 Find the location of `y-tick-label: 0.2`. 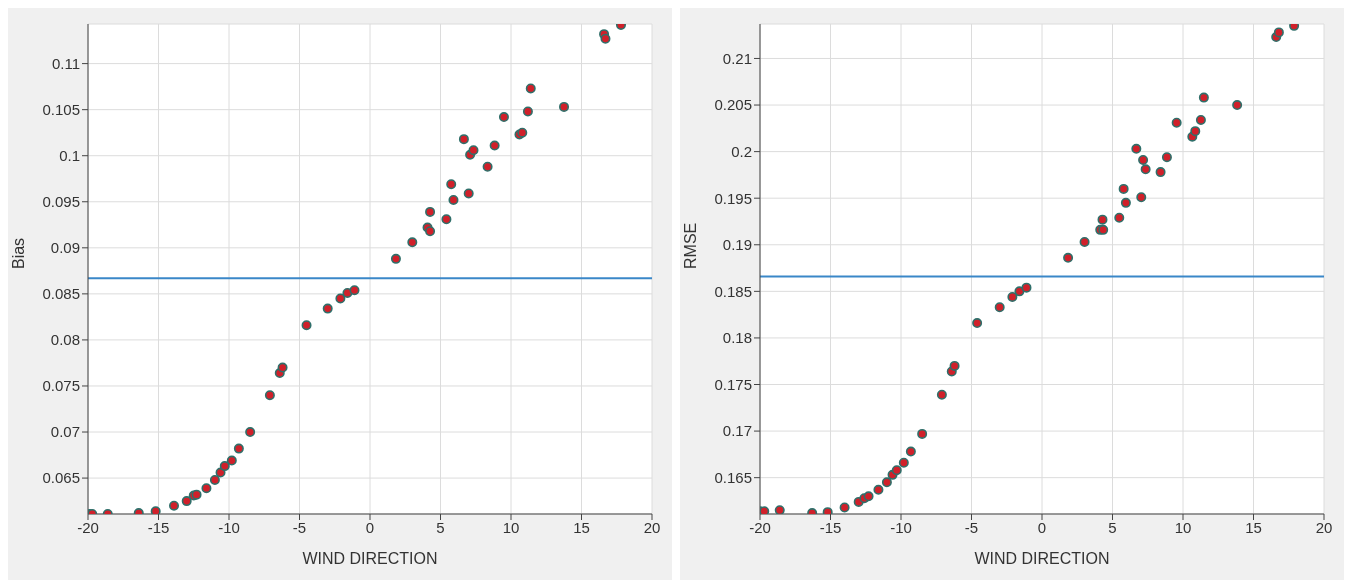

y-tick-label: 0.2 is located at coordinates (741, 151).